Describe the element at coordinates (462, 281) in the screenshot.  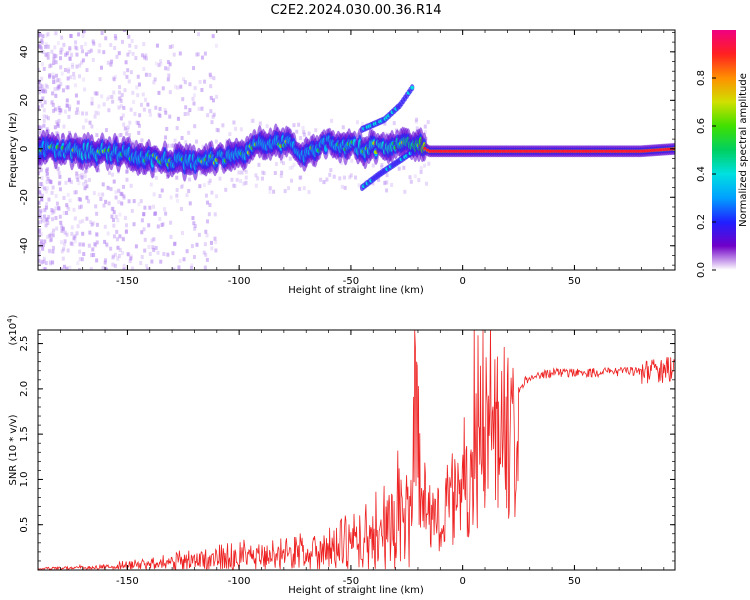
I see `x-tick-label: 0` at that location.